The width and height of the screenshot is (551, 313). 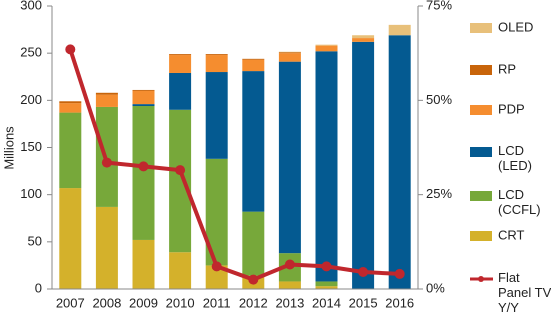 What do you see at coordinates (31, 99) in the screenshot?
I see `y-tick-label: 200` at bounding box center [31, 99].